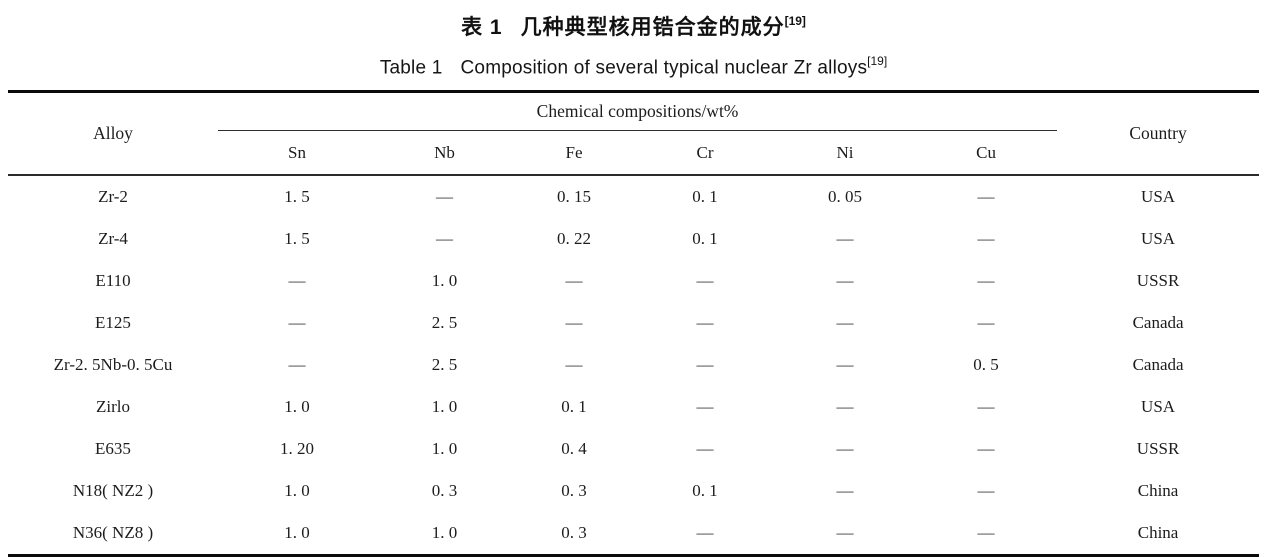 This screenshot has width=1267, height=557. Describe the element at coordinates (113, 491) in the screenshot. I see `cell-alloy: N18( NZ2 )` at that location.